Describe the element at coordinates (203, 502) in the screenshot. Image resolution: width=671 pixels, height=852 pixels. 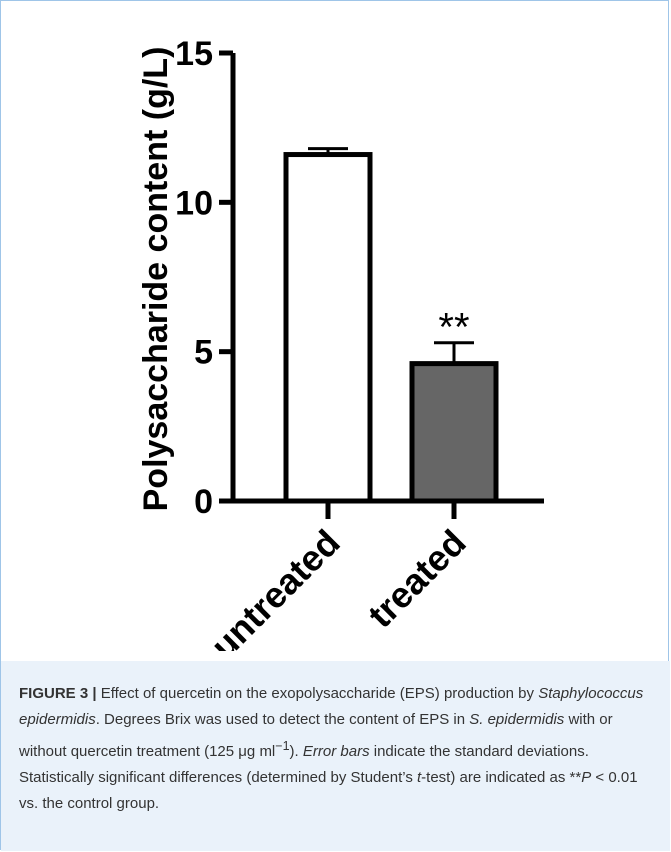
I see `y-tick-label: 0` at that location.